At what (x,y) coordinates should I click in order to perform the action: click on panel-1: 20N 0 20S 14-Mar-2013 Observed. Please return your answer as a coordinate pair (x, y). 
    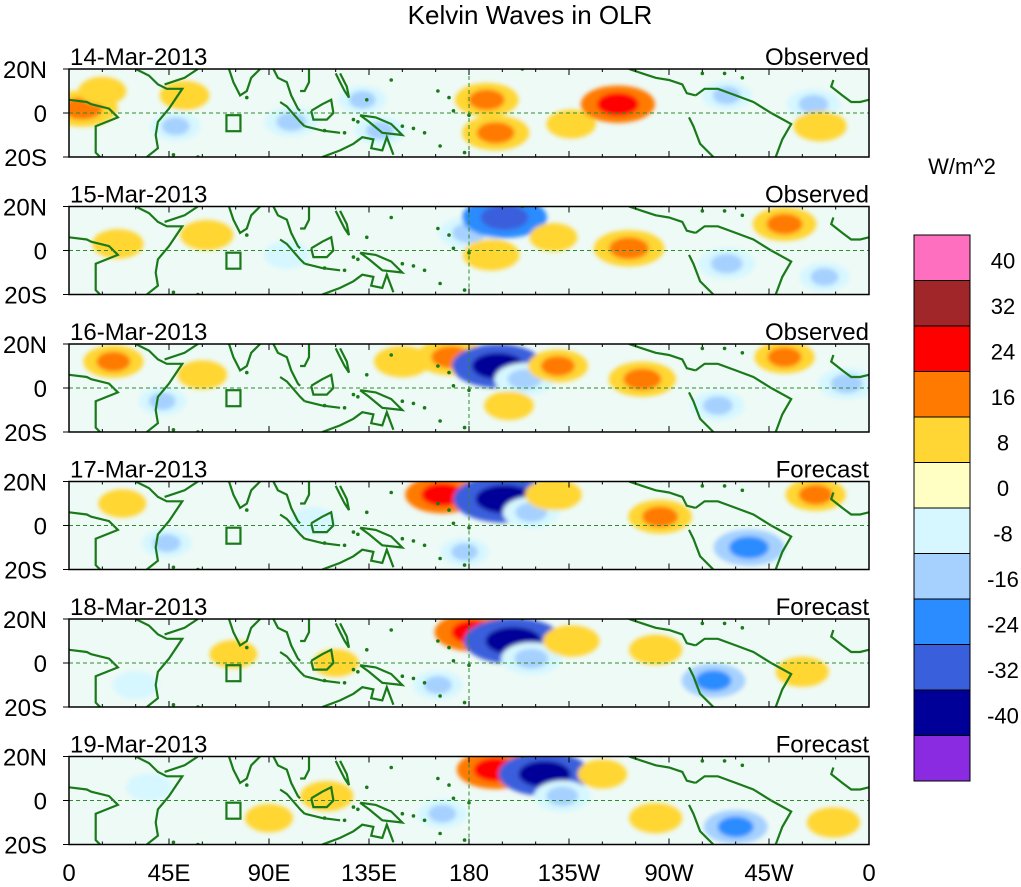
    Looking at the image, I should click on (436, 108).